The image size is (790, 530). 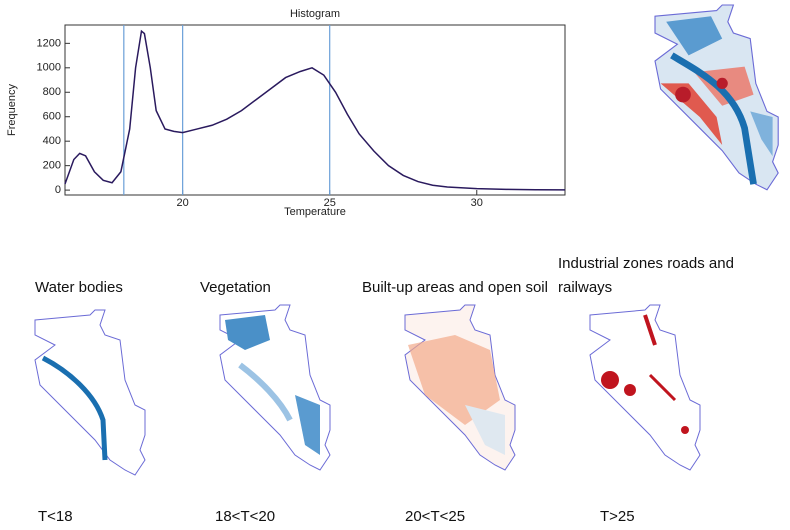 I want to click on panel-range: 20<T<25, so click(x=435, y=516).